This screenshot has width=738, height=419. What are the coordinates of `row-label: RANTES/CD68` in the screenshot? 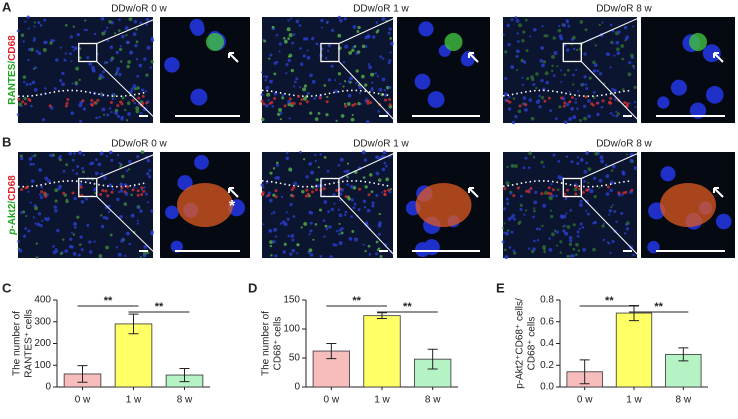 It's located at (12, 70).